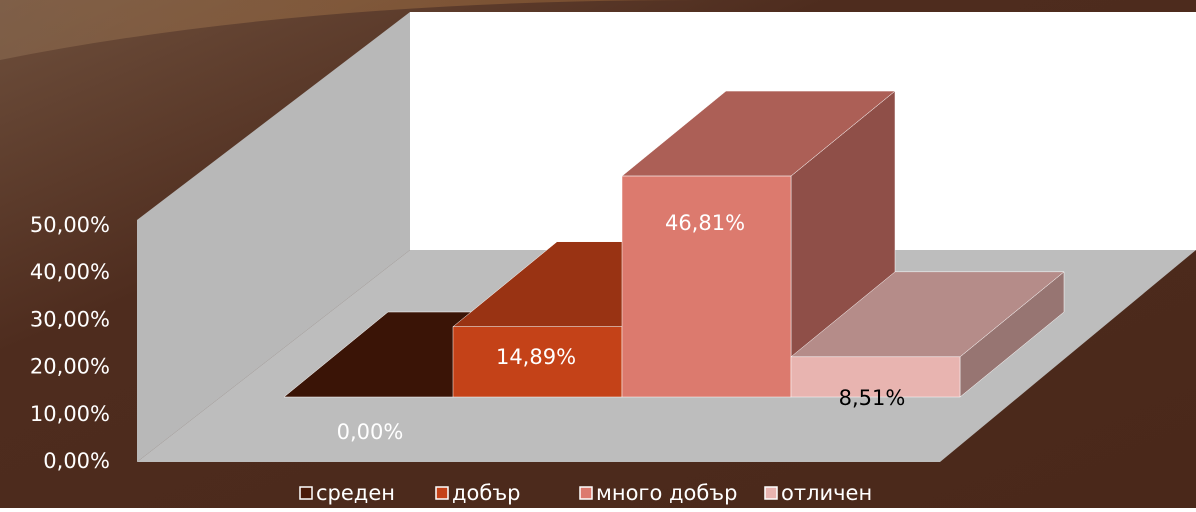 Image resolution: width=1196 pixels, height=512 pixels. Describe the element at coordinates (70, 272) in the screenshot. I see `y-tick-label: 40,00%` at that location.